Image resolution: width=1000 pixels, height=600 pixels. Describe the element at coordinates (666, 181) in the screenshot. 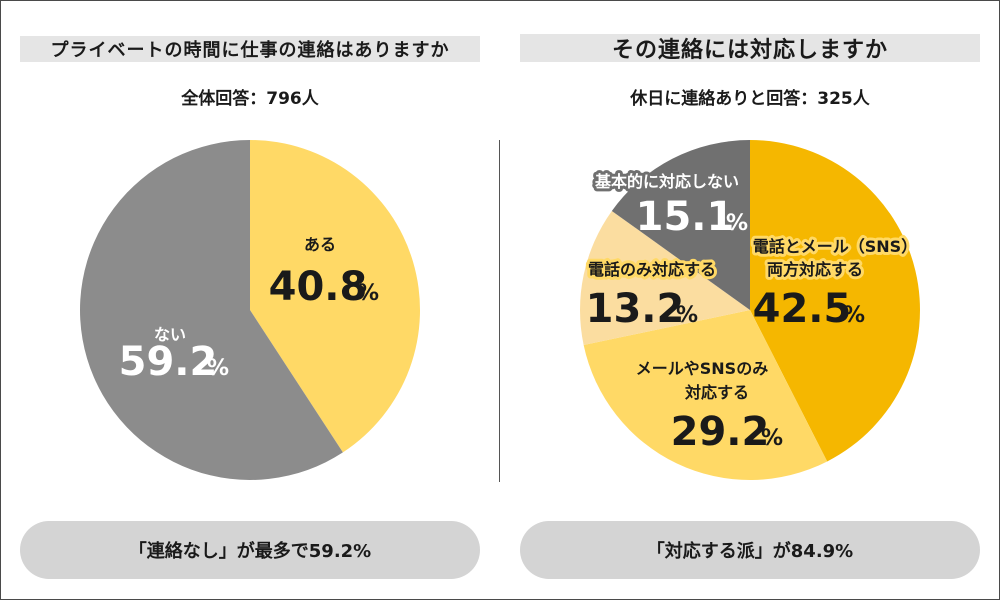

I see `slice-label-1-3-line-0: 基本的に対応しない` at that location.